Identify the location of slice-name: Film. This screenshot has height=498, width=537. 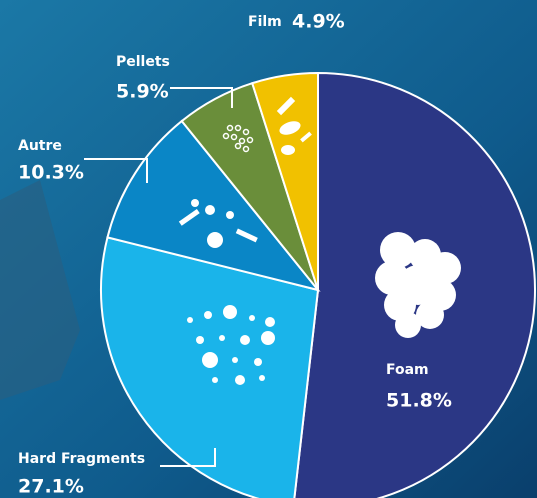
(265, 22).